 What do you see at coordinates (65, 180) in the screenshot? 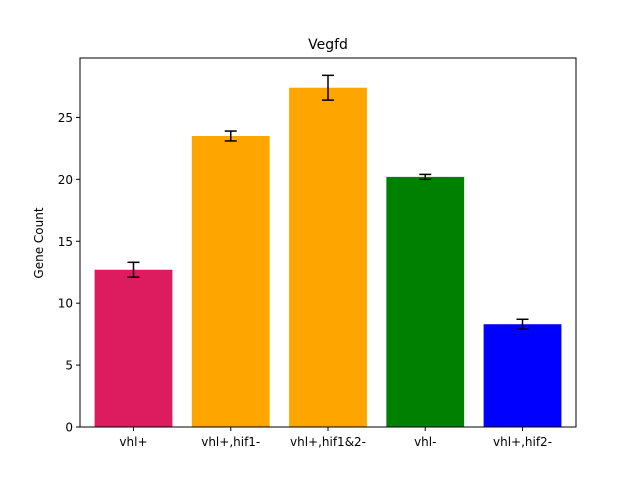
I see `y-tick-label: 20` at bounding box center [65, 180].